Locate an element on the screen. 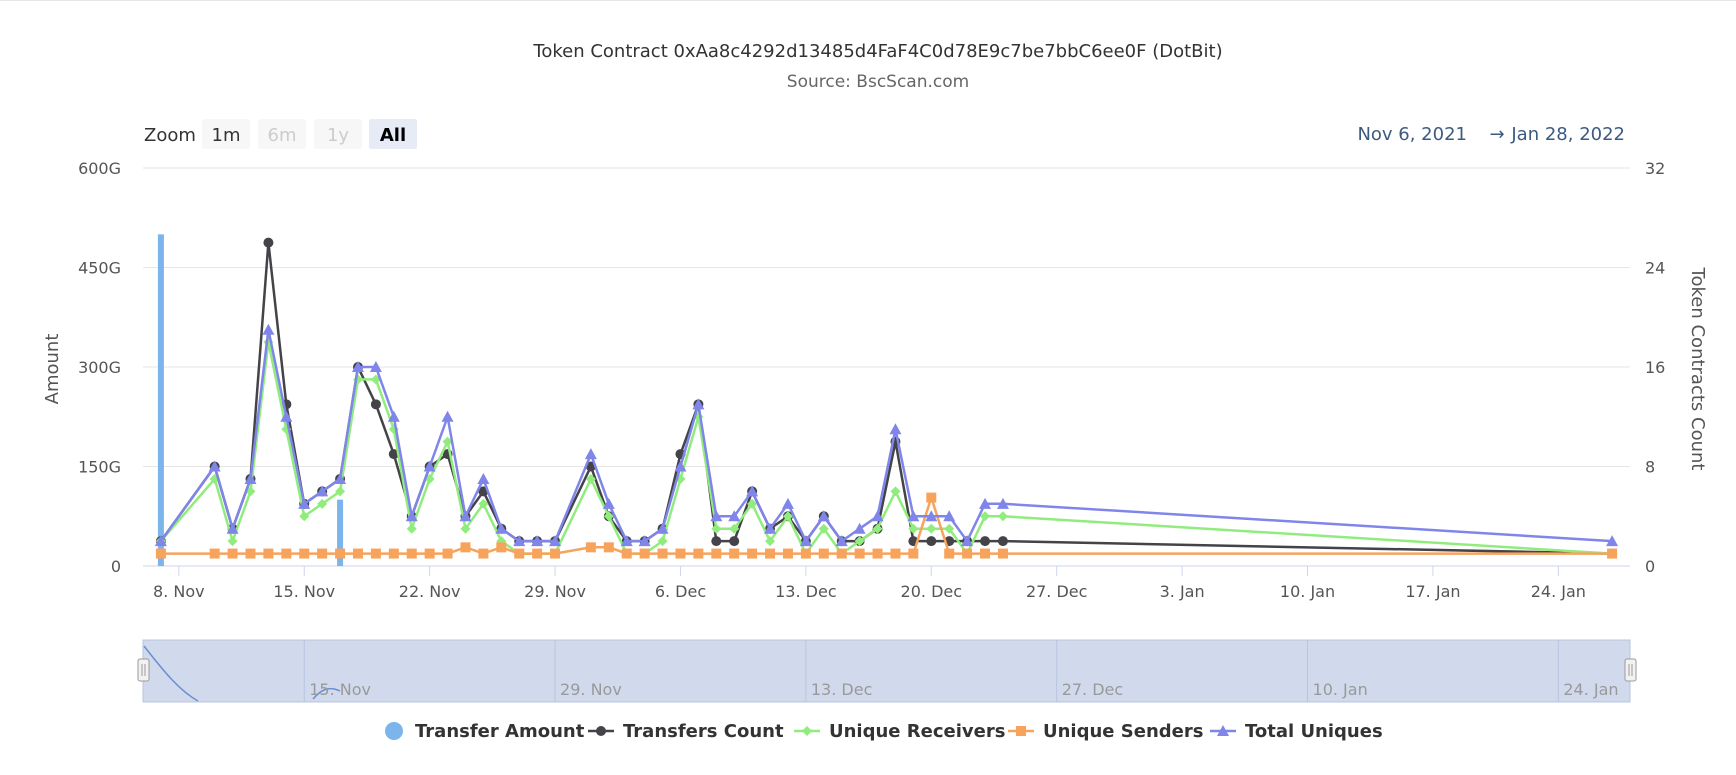  zoom-6m-label: 6m is located at coordinates (282, 135).